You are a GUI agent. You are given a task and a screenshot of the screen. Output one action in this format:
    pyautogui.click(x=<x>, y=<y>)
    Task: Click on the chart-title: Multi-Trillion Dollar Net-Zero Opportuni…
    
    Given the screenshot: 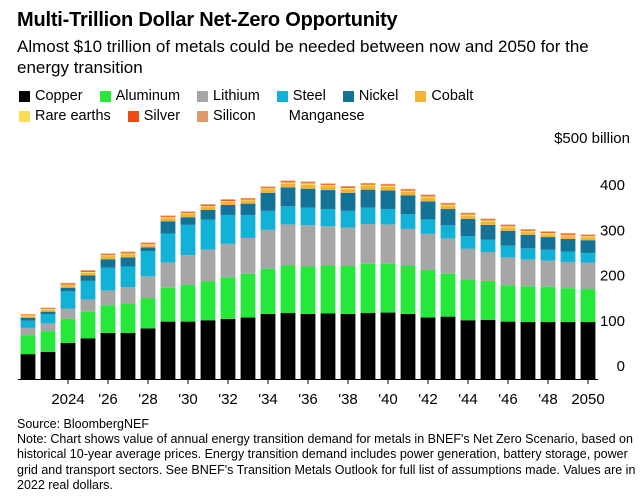 What is the action you would take?
    pyautogui.click(x=207, y=20)
    